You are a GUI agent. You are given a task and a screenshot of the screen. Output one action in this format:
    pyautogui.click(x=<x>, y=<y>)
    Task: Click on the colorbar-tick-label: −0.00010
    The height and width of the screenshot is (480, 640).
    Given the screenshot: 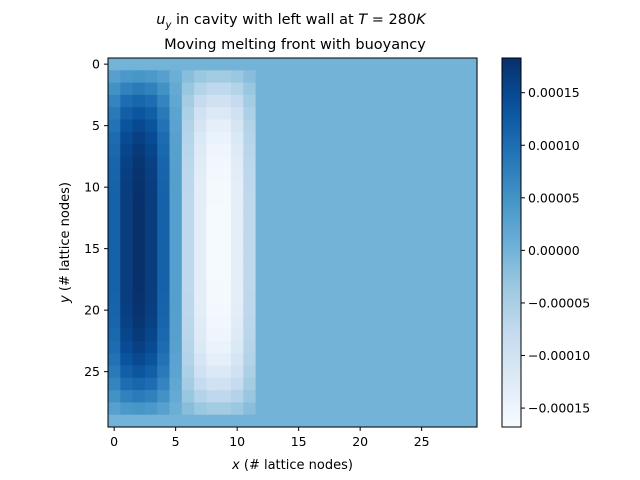 What is the action you would take?
    pyautogui.click(x=559, y=355)
    